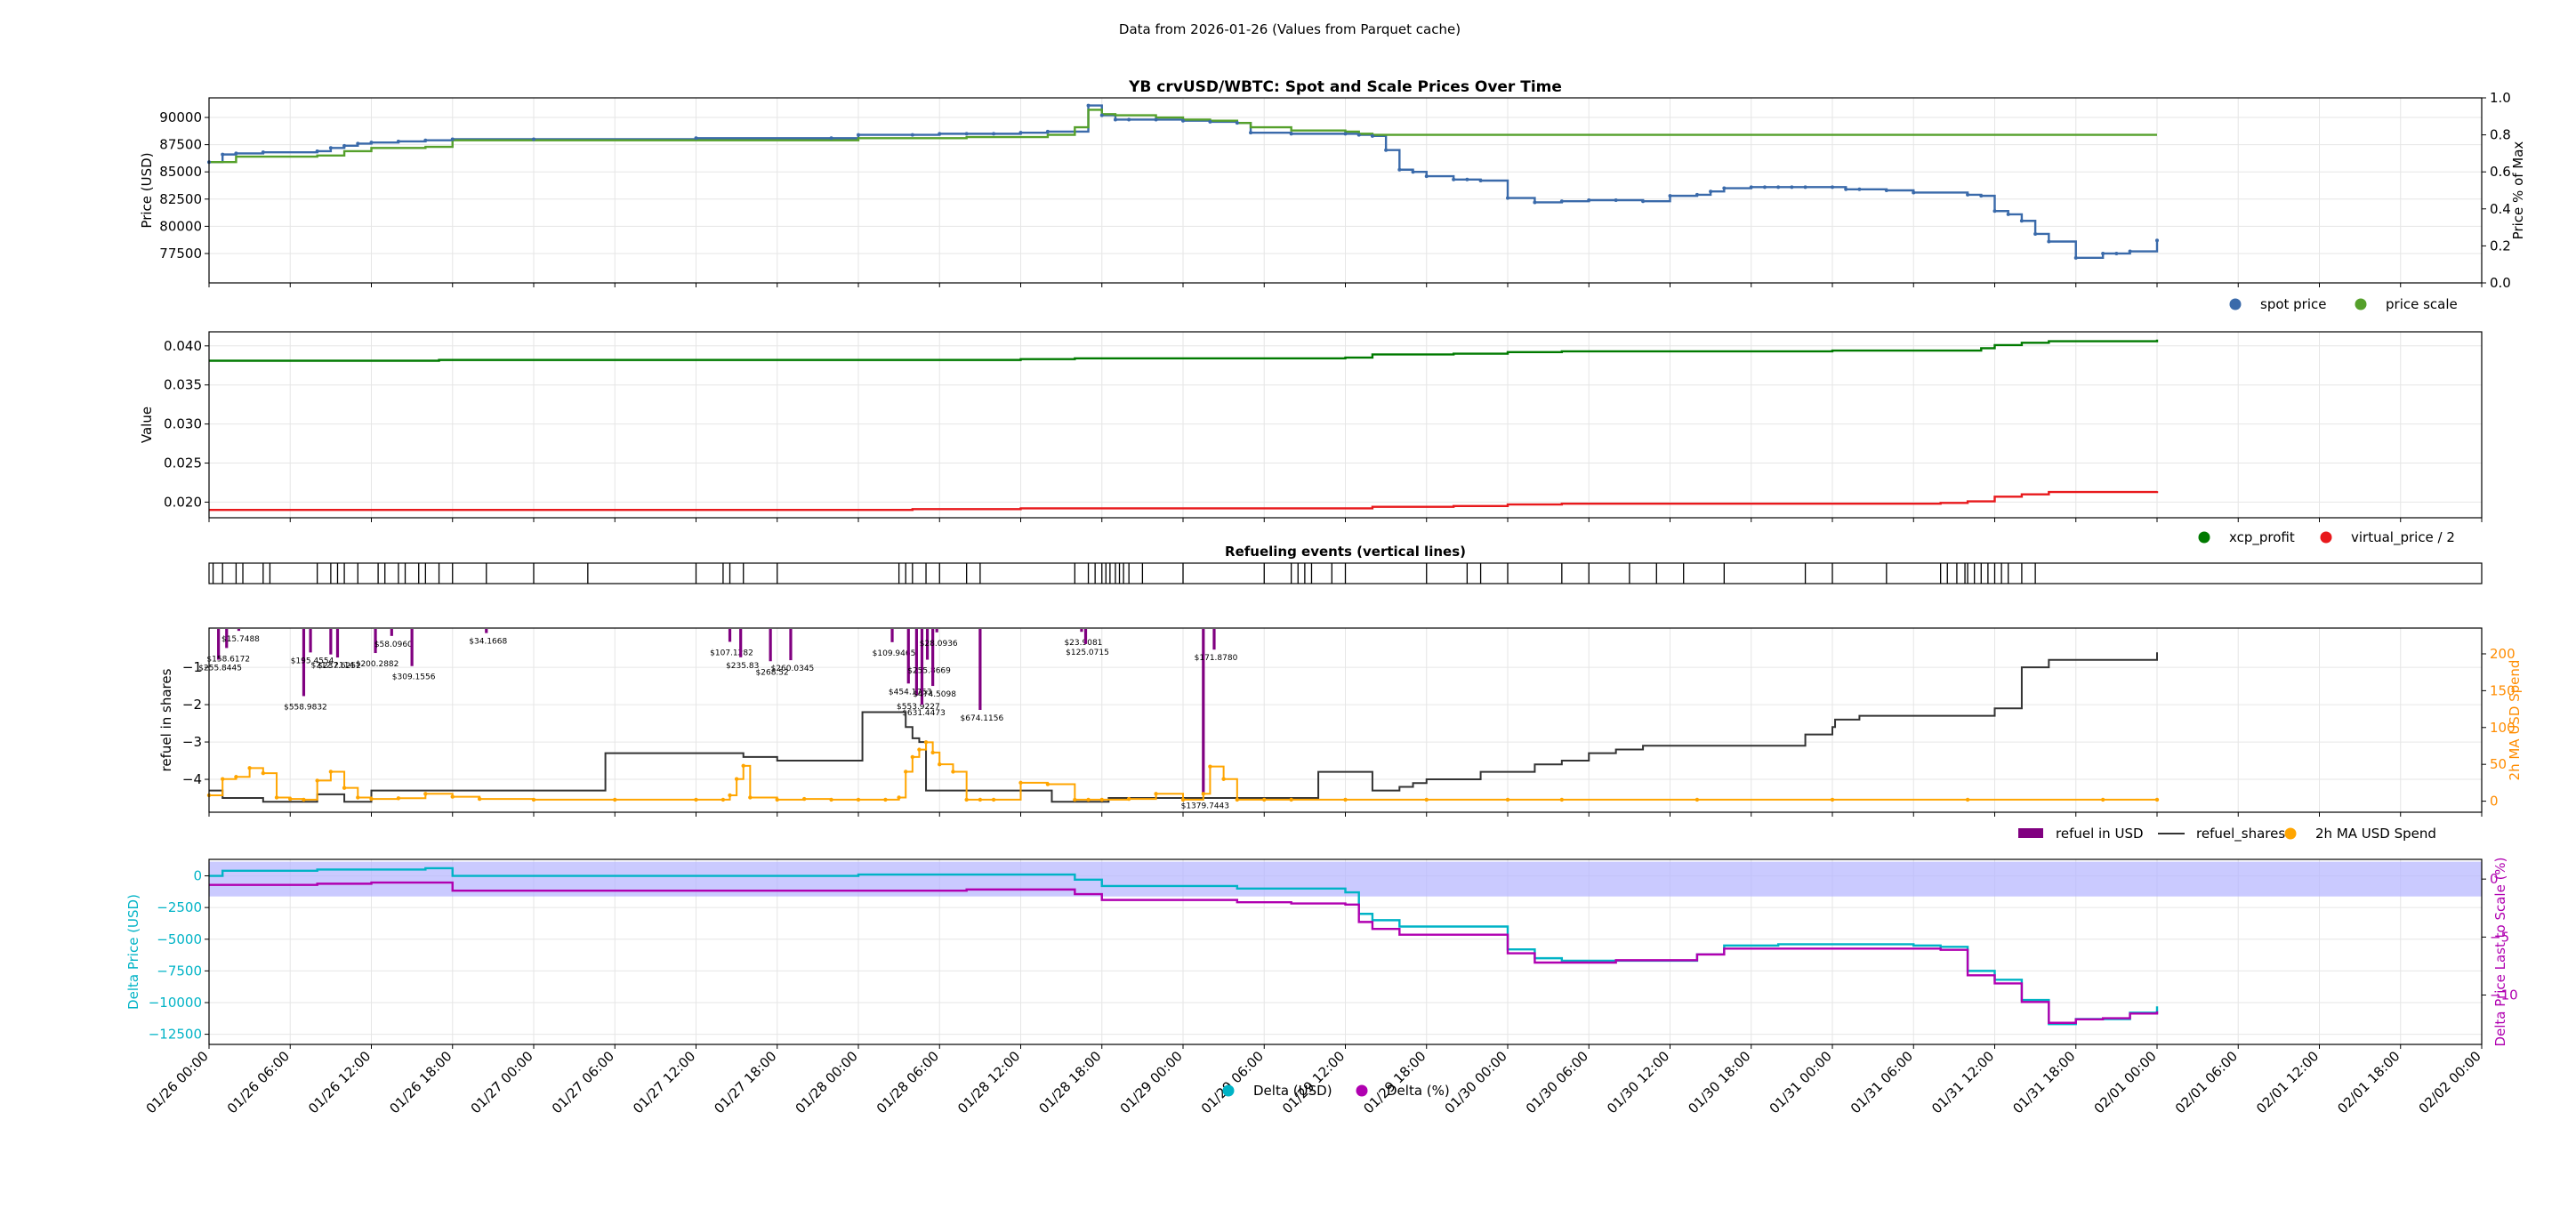 This screenshot has height=1225, width=2576. What do you see at coordinates (2422, 304) in the screenshot?
I see `legend-label: price scale` at bounding box center [2422, 304].